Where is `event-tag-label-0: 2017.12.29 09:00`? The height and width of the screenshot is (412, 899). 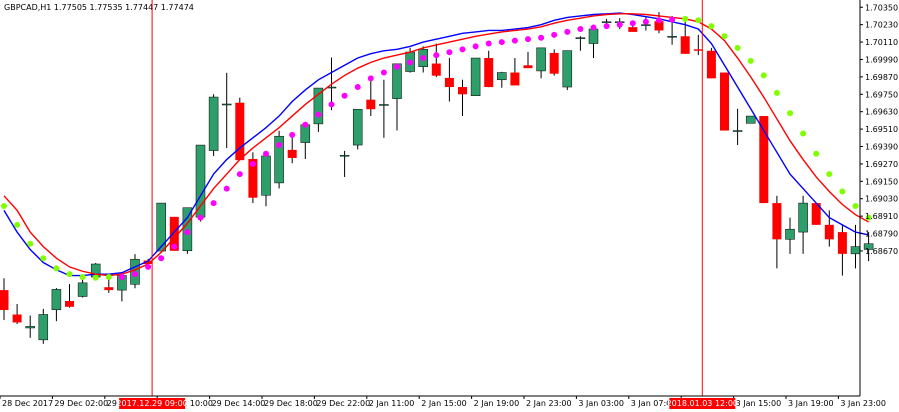
event-tag-label-0: 2017.12.29 09:00 is located at coordinates (151, 403).